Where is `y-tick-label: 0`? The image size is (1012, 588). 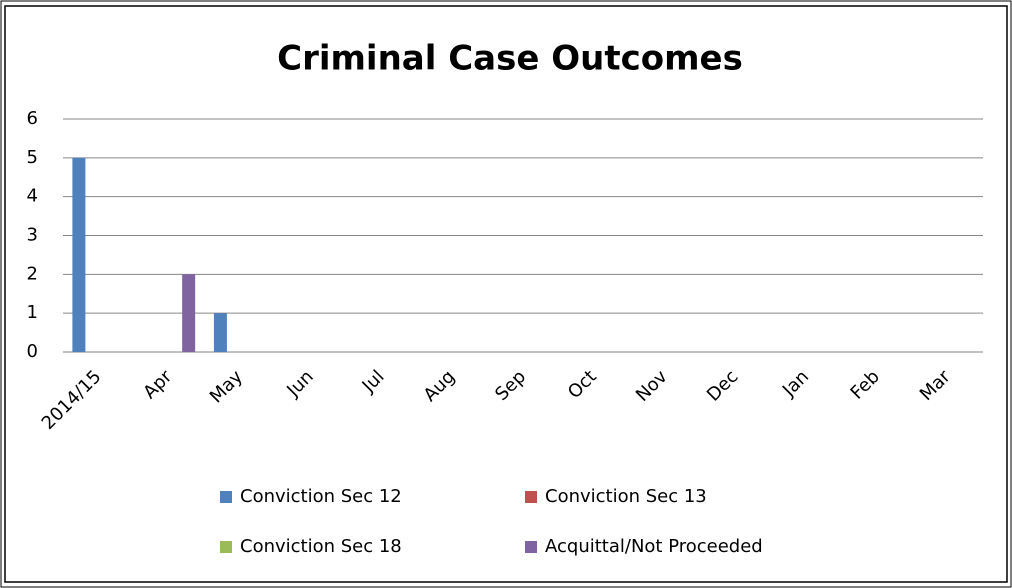
y-tick-label: 0 is located at coordinates (32, 351).